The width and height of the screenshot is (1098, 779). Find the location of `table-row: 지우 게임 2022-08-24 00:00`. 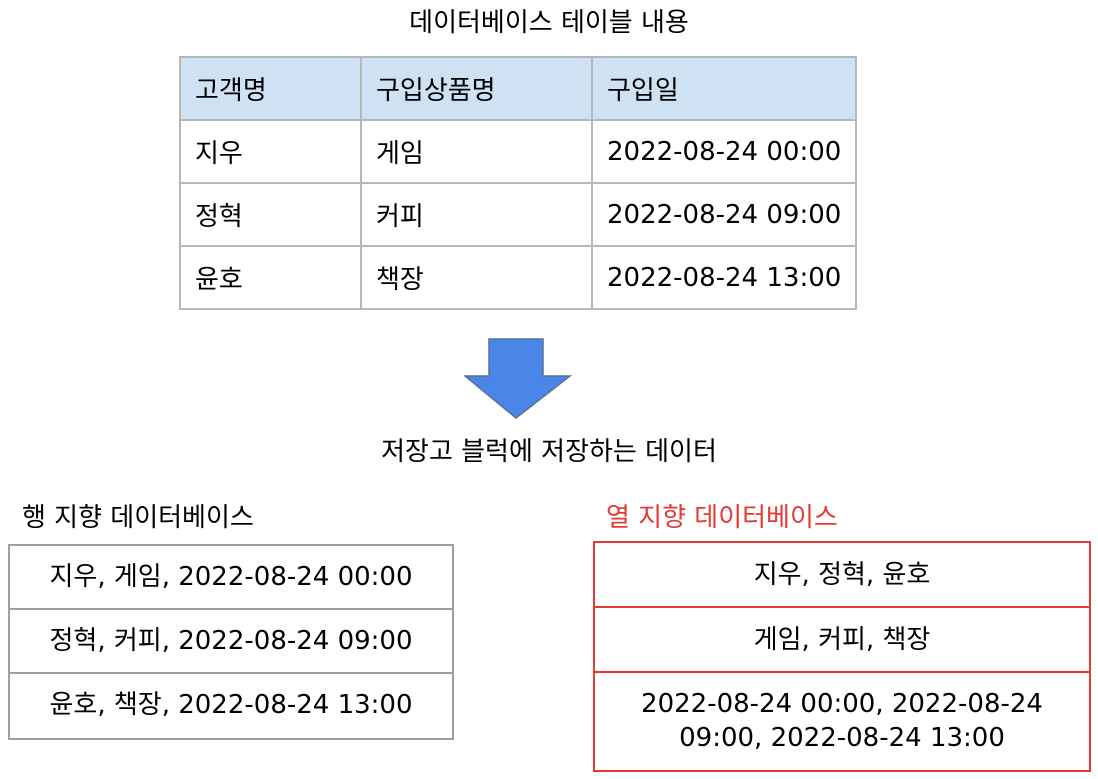

table-row: 지우 게임 2022-08-24 00:00 is located at coordinates (518, 151).